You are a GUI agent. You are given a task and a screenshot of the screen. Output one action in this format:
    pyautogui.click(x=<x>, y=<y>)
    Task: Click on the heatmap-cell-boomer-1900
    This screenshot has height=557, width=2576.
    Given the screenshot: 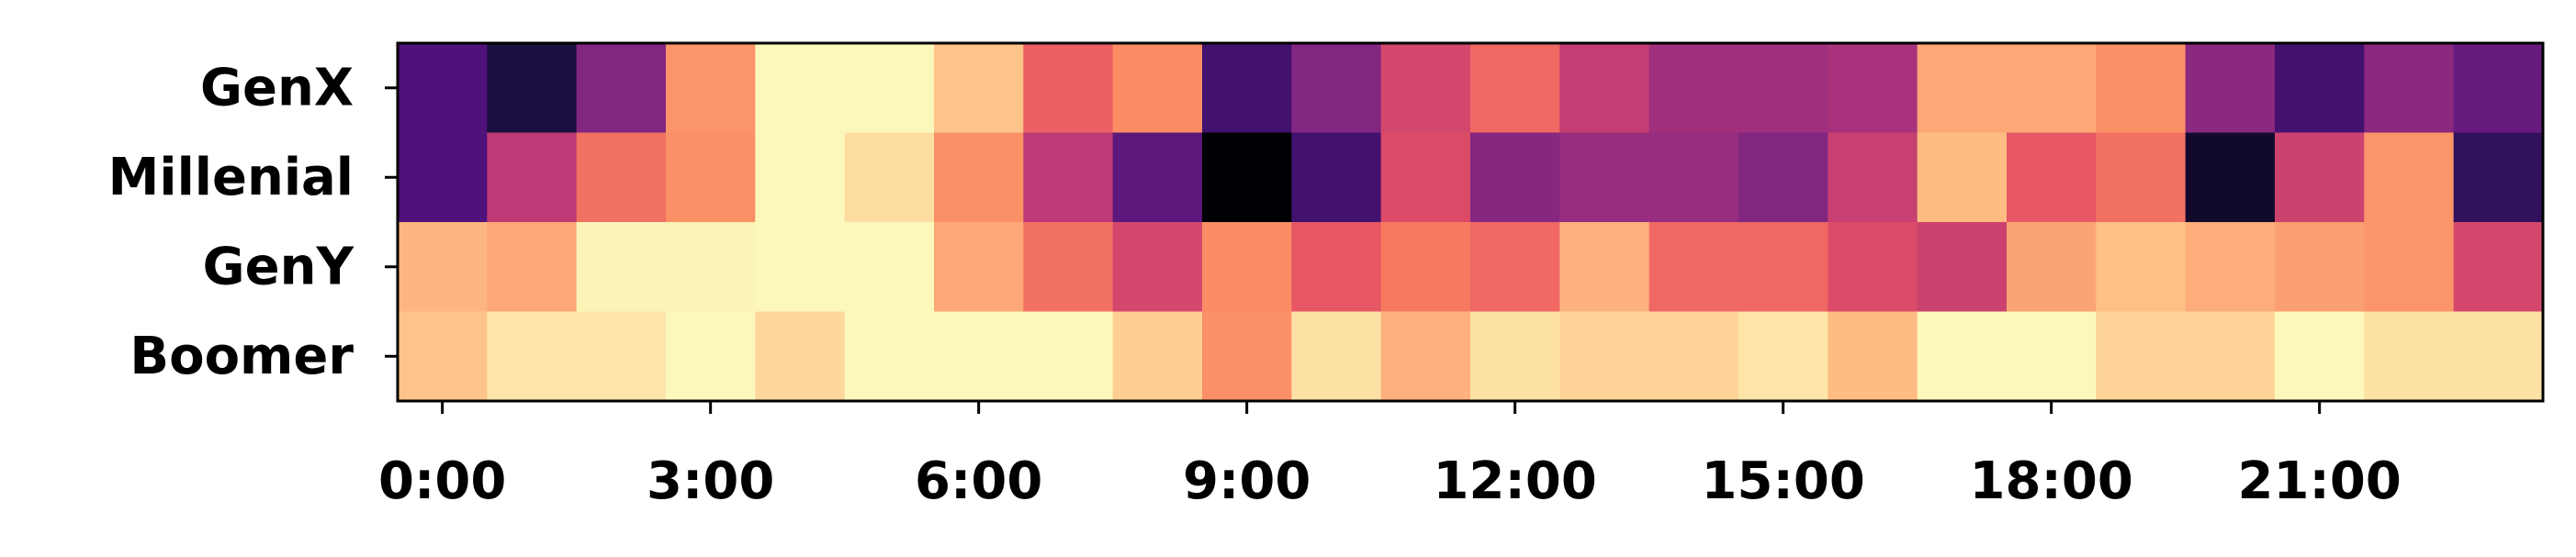 What is the action you would take?
    pyautogui.click(x=2141, y=357)
    